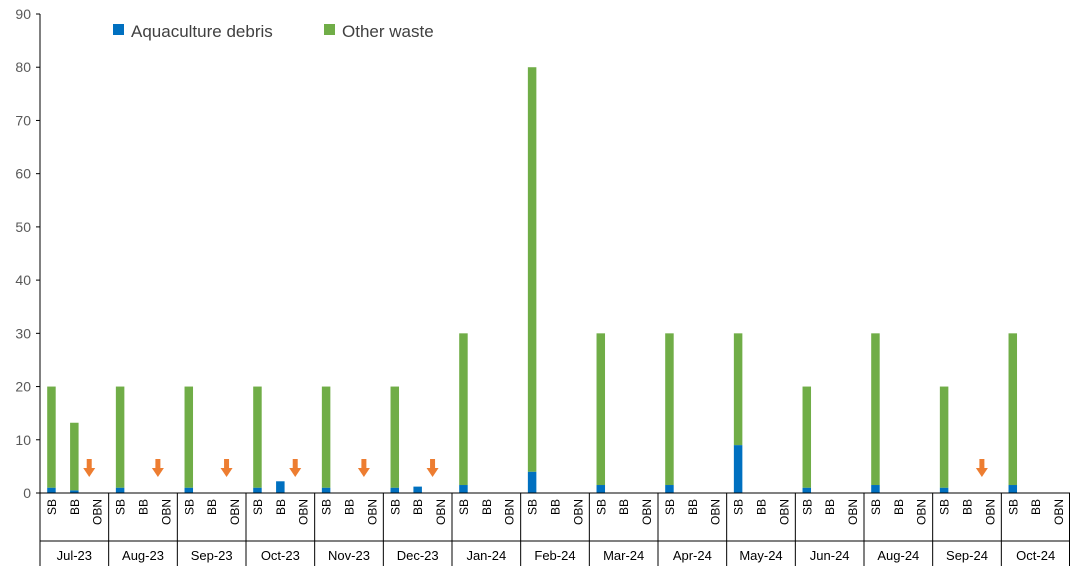 This screenshot has width=1070, height=566. Describe the element at coordinates (1035, 555) in the screenshot. I see `month-label: Oct-24` at that location.